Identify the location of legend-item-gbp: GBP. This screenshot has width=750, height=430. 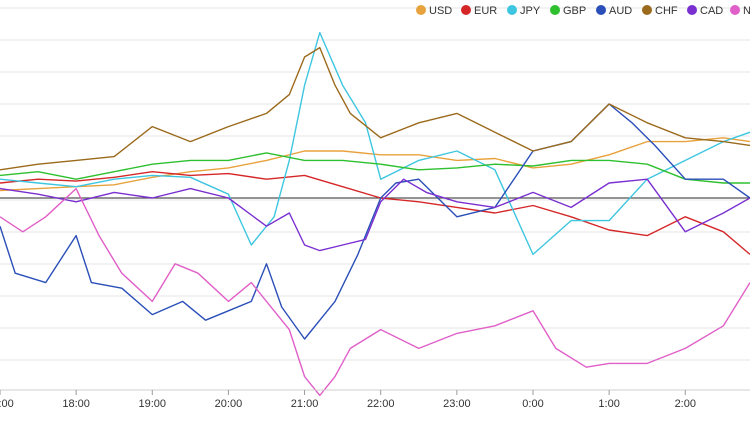
(568, 11).